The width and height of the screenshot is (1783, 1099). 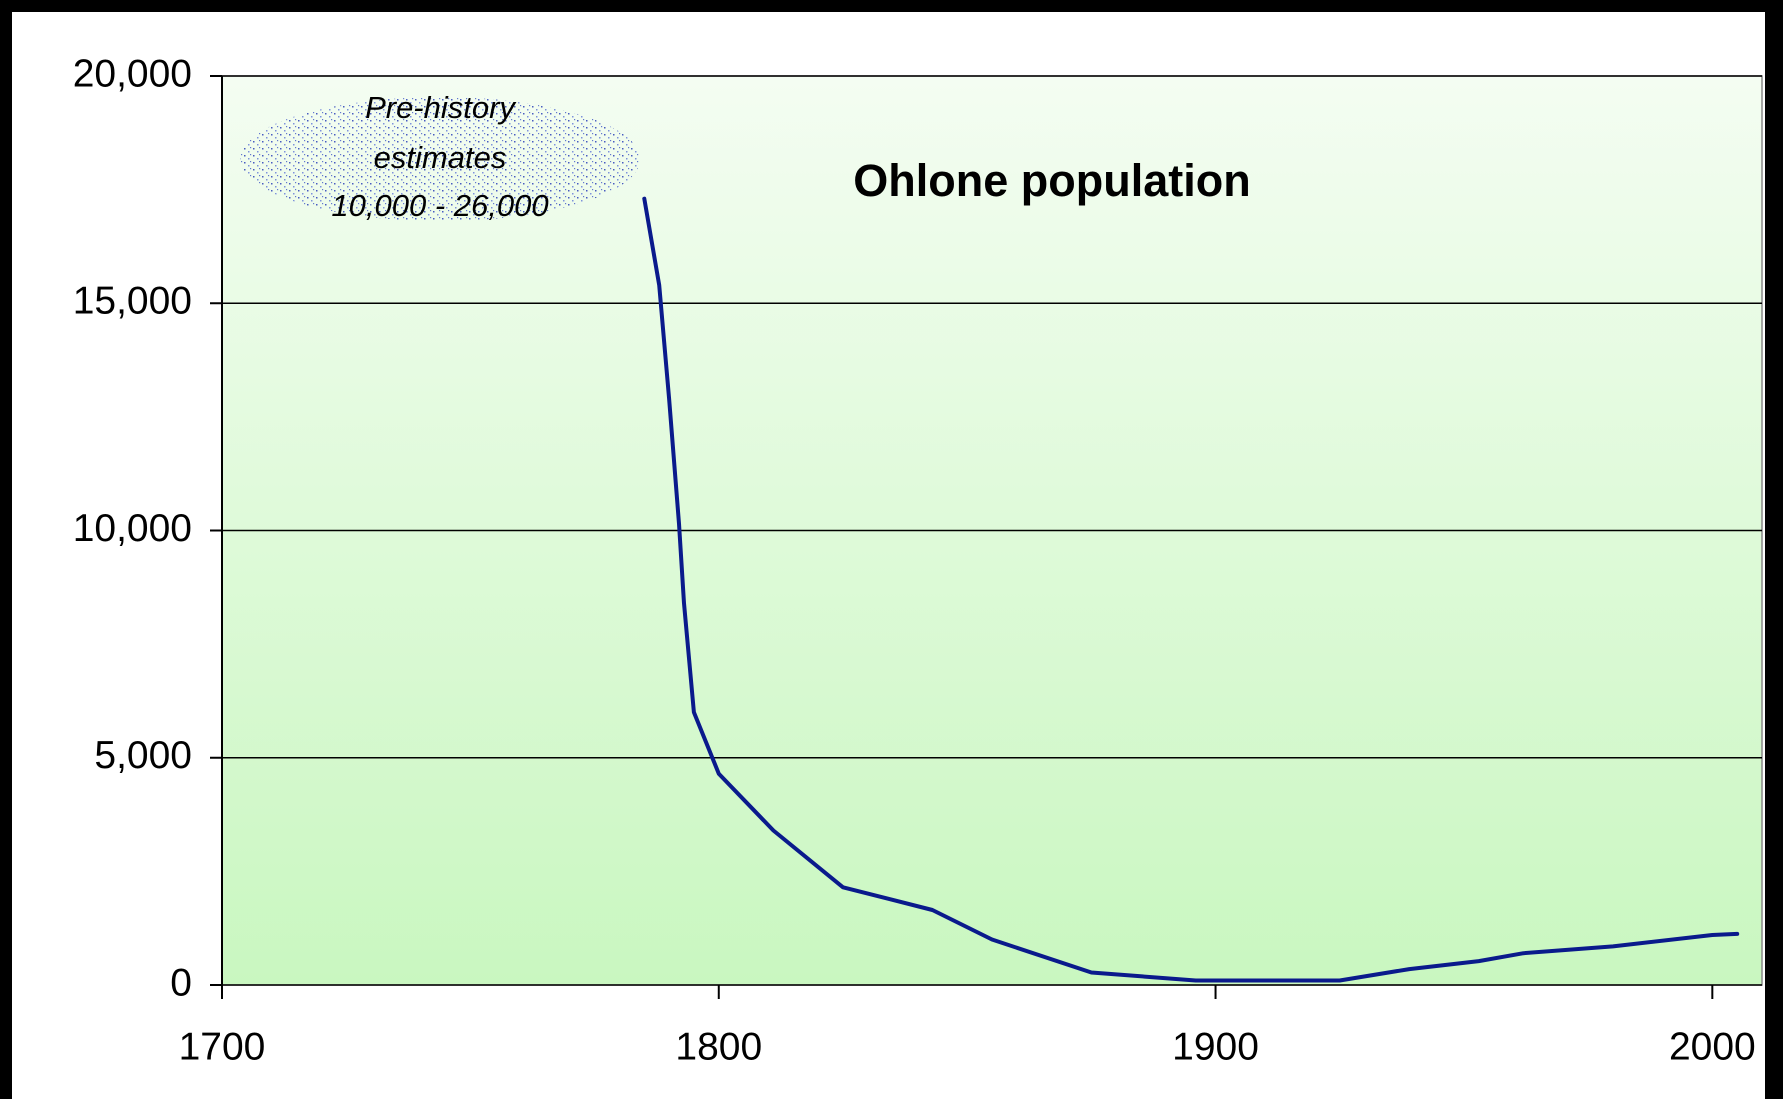 What do you see at coordinates (181, 982) in the screenshot?
I see `y-tick-label: 0` at bounding box center [181, 982].